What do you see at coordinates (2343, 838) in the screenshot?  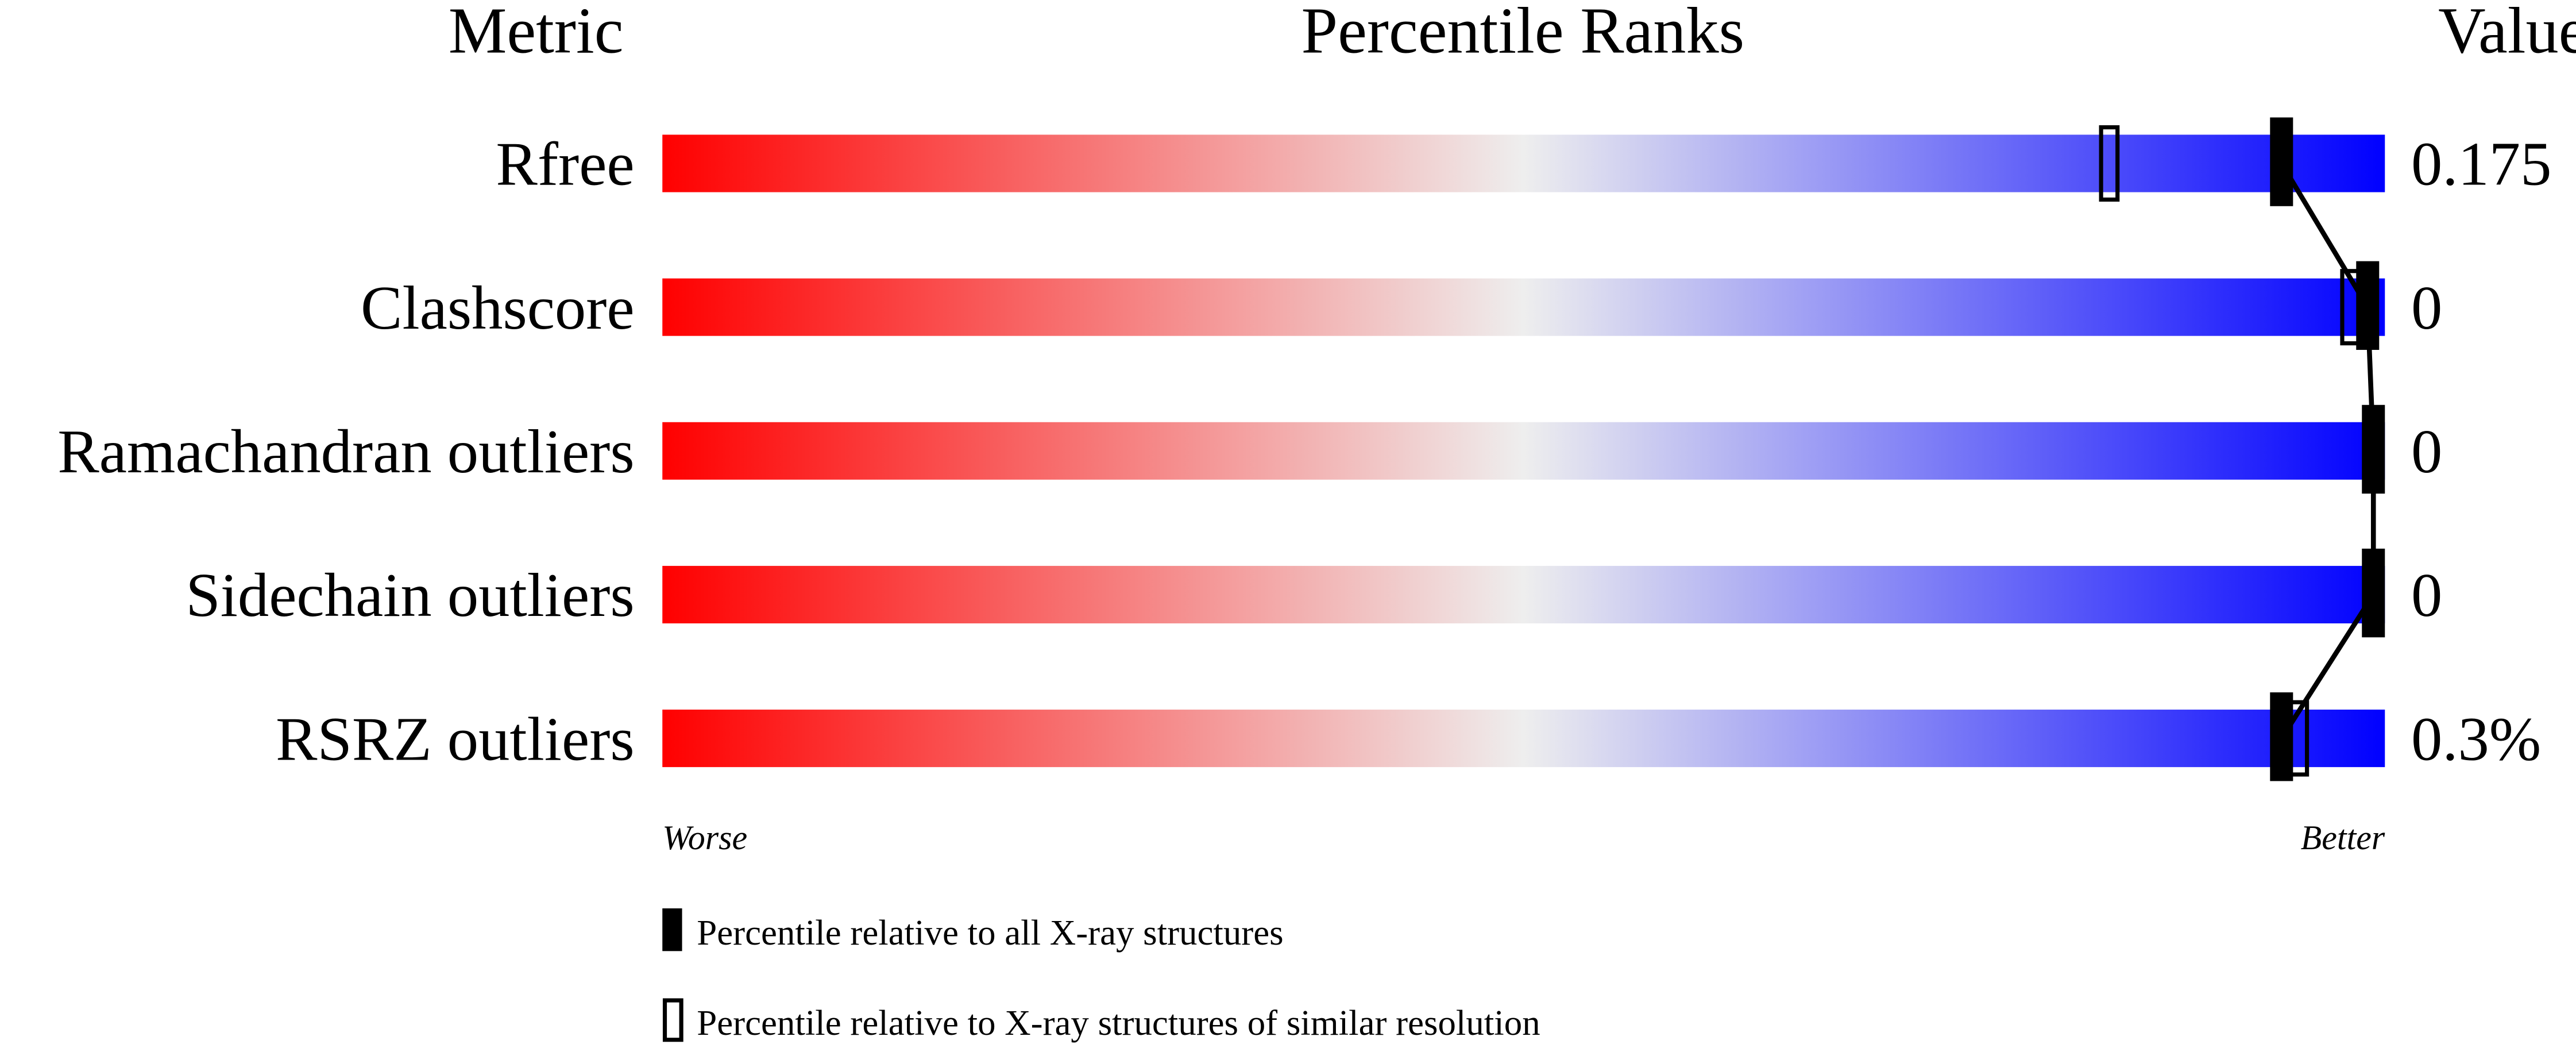 I see `axis-better-label: Better` at bounding box center [2343, 838].